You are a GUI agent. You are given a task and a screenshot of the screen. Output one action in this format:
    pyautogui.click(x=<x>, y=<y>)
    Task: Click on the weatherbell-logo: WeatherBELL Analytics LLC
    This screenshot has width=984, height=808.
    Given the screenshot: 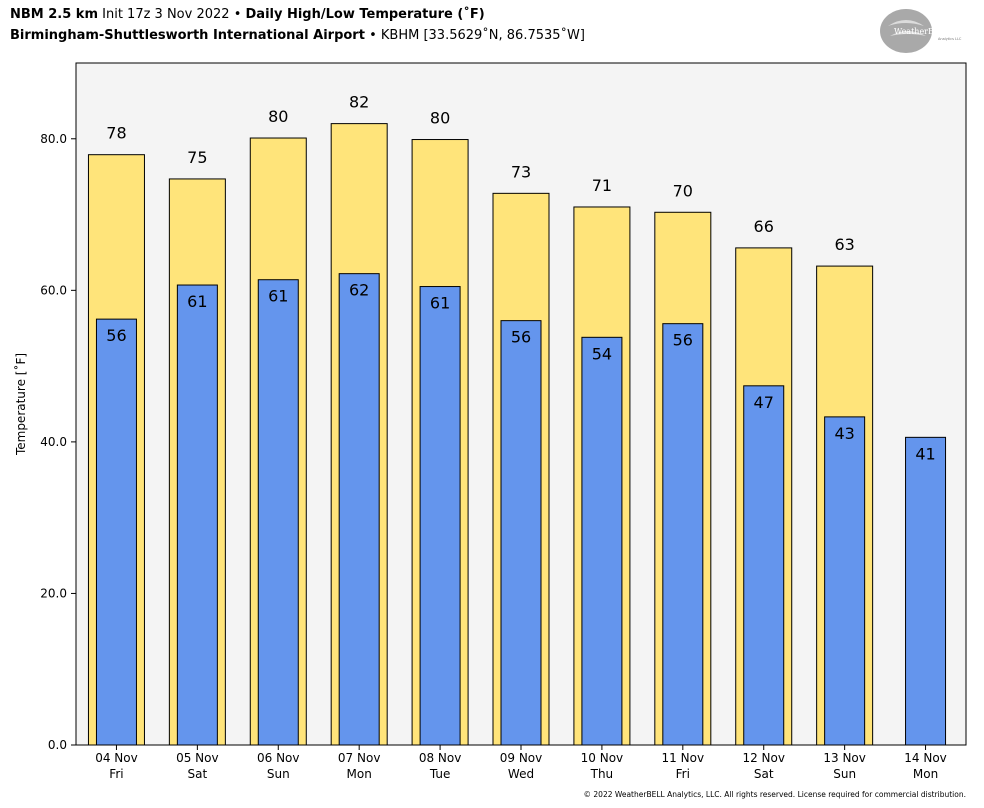 What is the action you would take?
    pyautogui.click(x=921, y=31)
    